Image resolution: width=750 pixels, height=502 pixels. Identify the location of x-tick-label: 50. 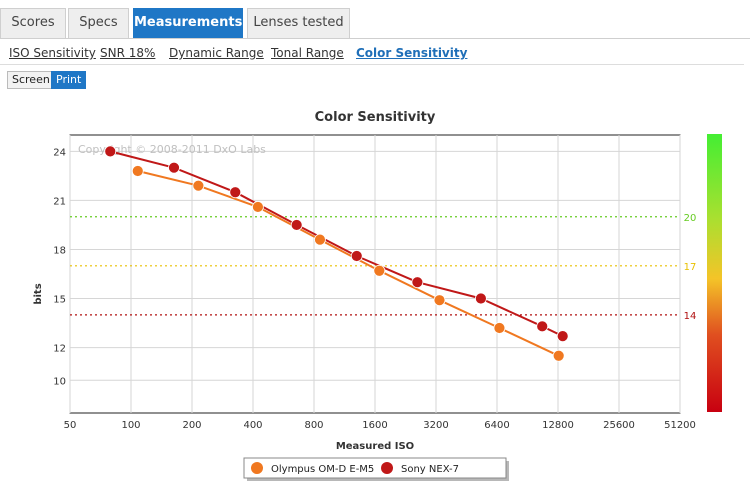
(70, 425).